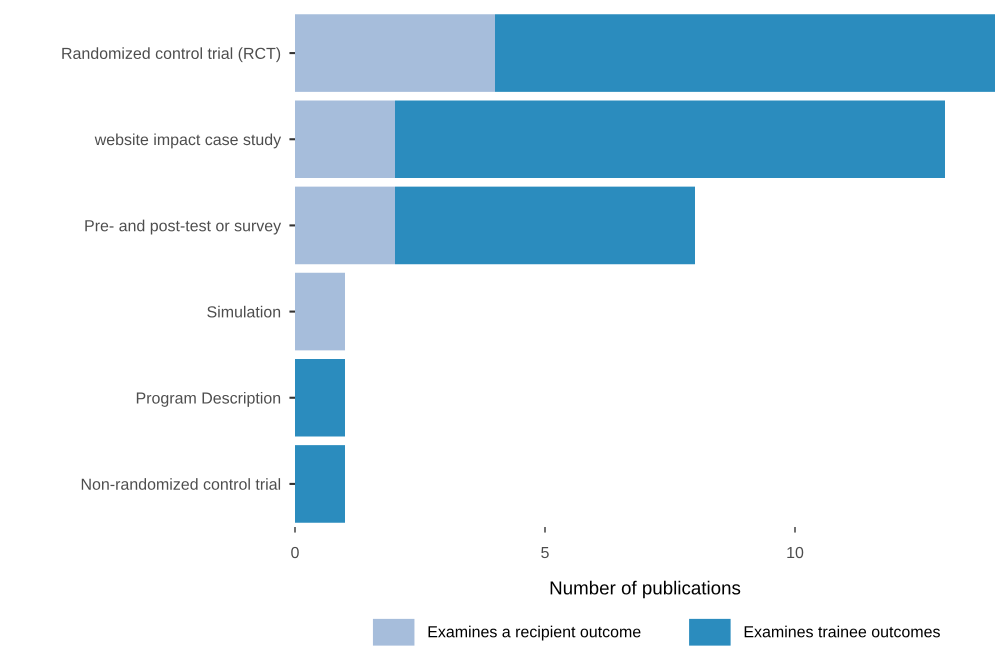  I want to click on x-tick-label: 5, so click(545, 552).